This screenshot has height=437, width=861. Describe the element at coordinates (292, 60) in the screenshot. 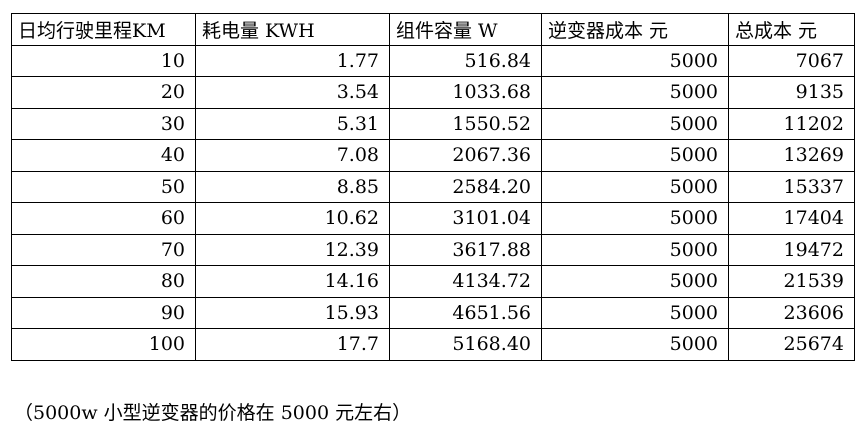

I see `cell-power-consumption: 1.77` at that location.